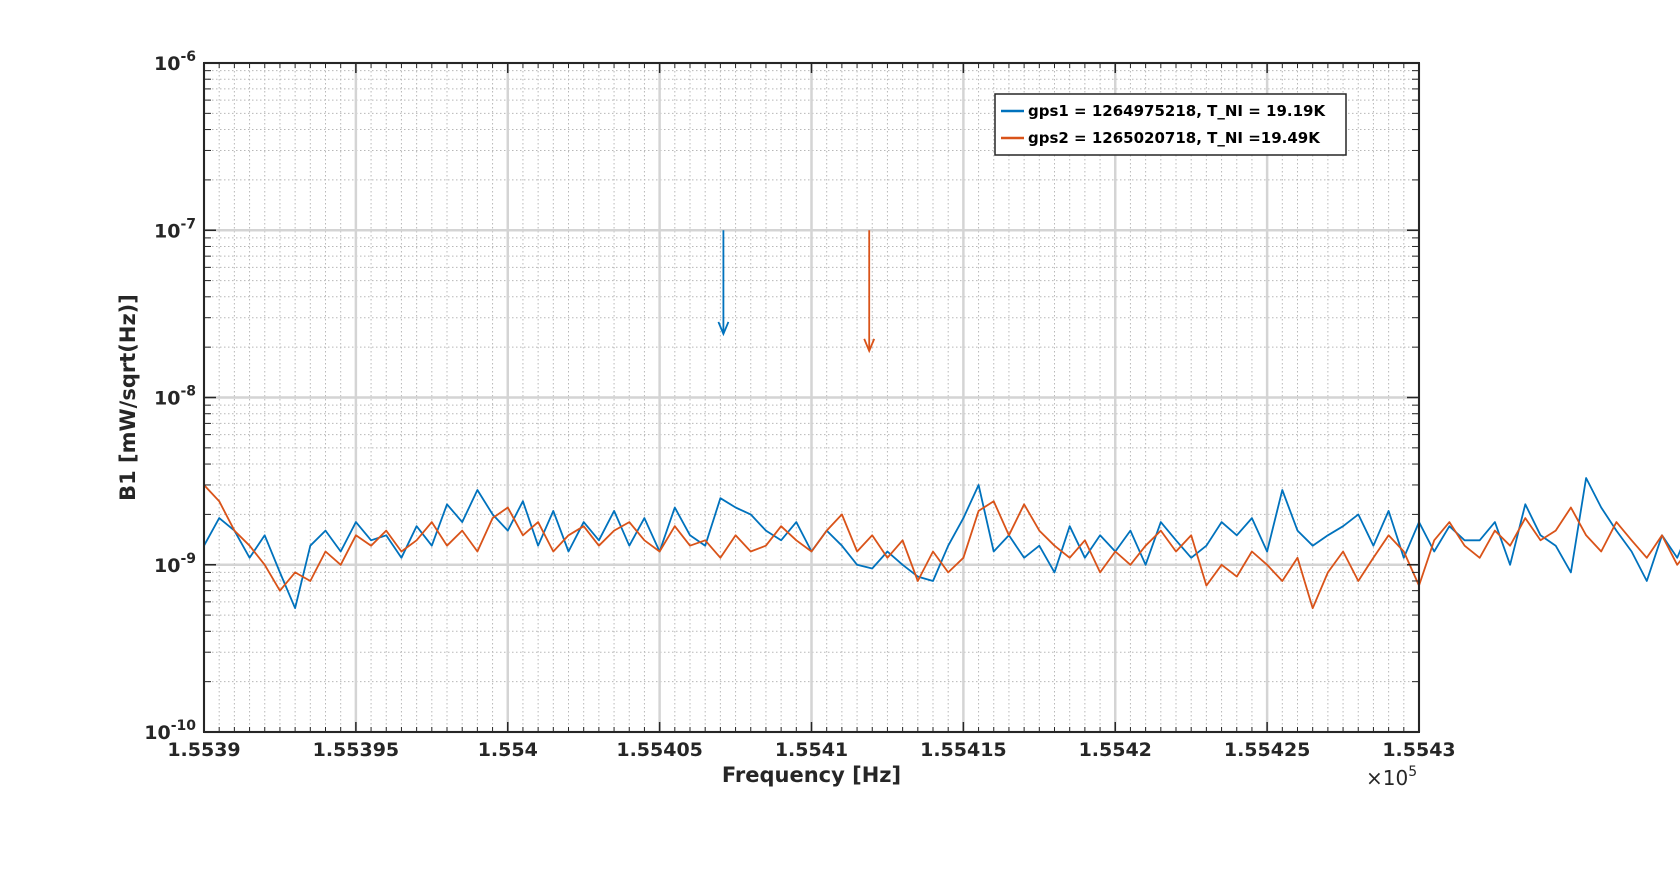  What do you see at coordinates (1177, 111) in the screenshot?
I see `legend-entry-series-1: gps1 = 1264975218, T_NI = 19.19K` at bounding box center [1177, 111].